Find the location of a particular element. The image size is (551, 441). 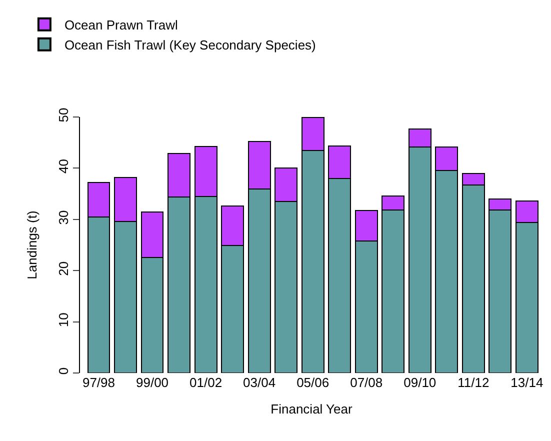

x-axis-title: Financial Year is located at coordinates (312, 409).